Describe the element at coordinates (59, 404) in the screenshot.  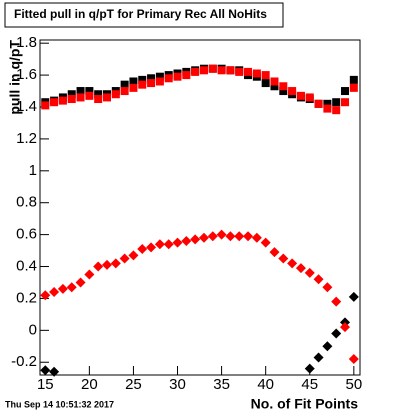
I see `timestamp: Thu Sep 14 10:51:32 2017` at that location.